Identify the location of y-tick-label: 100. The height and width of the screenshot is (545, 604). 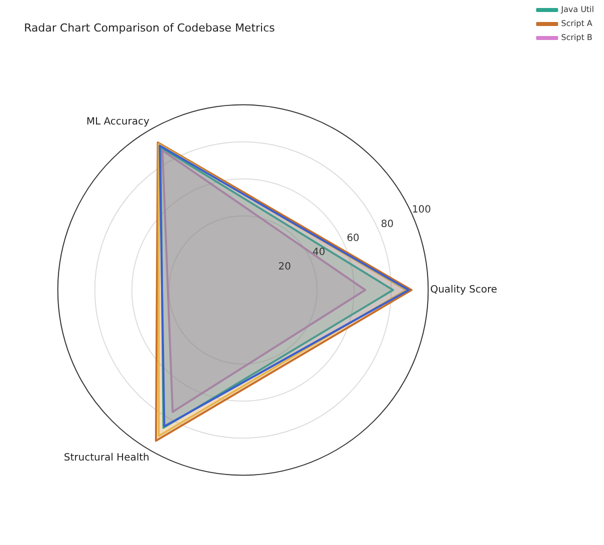
(422, 210).